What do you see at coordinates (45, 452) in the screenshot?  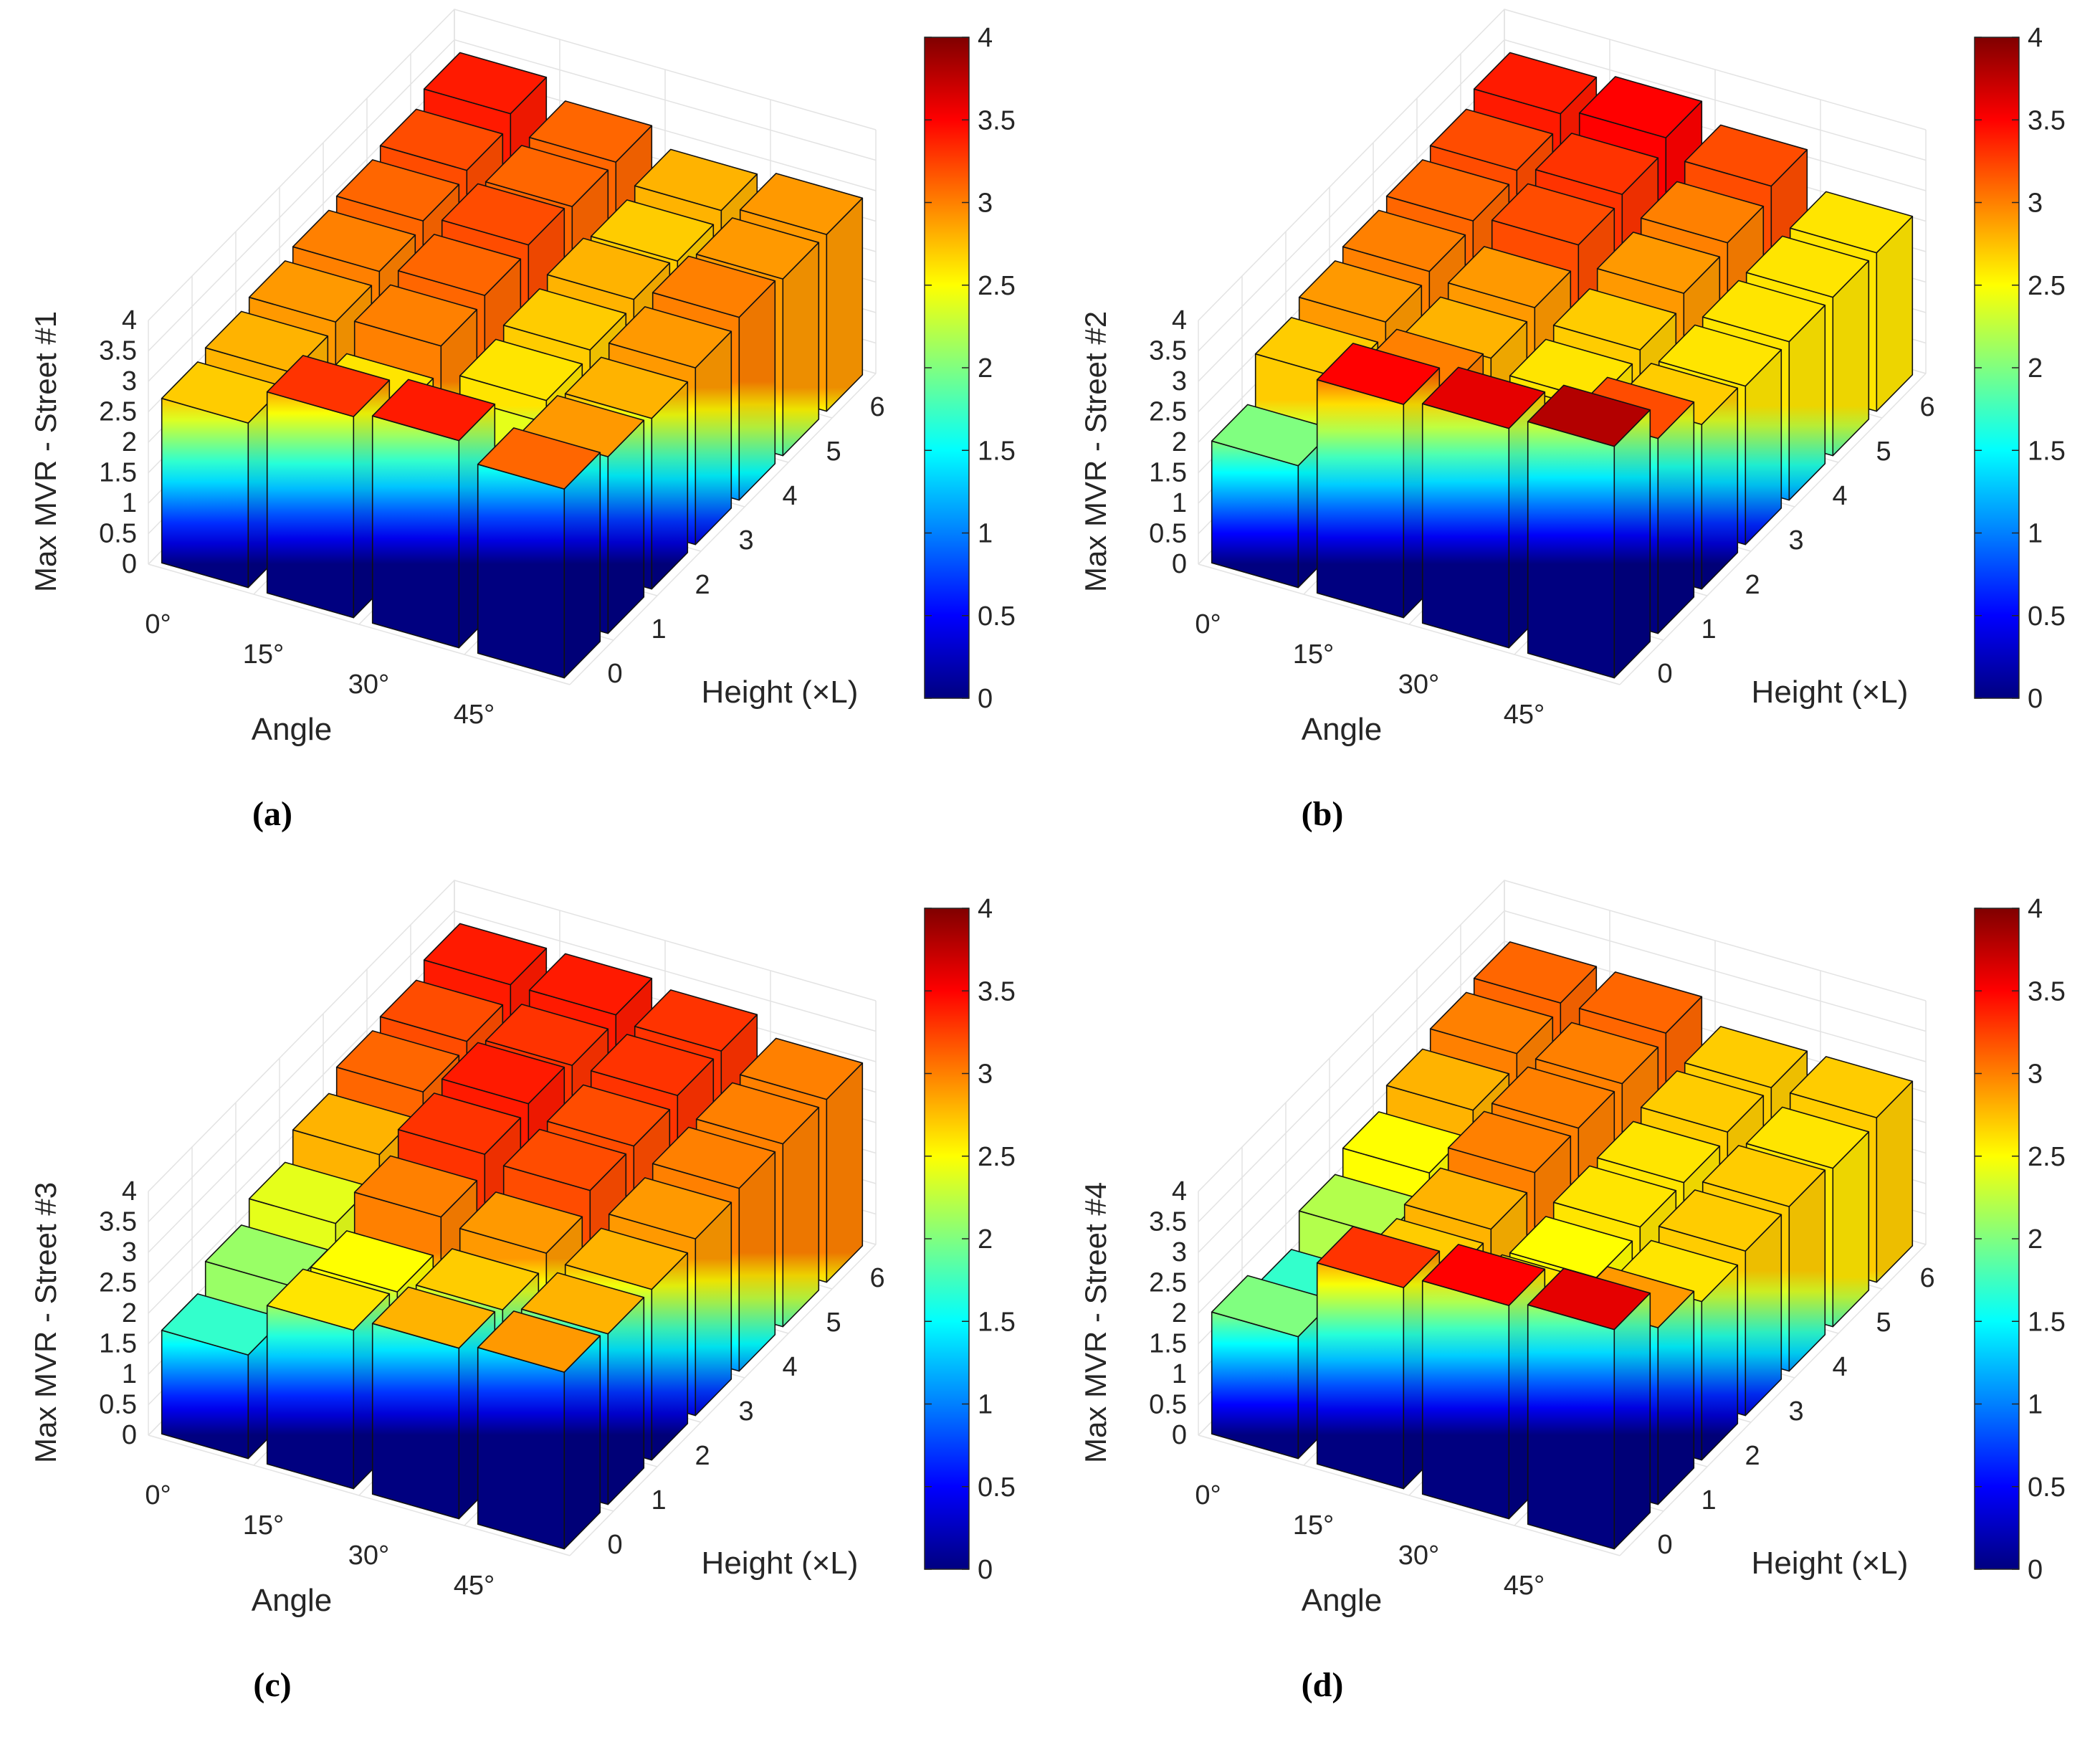 I see `z-axis-label: Max MVR - Street #1` at bounding box center [45, 452].